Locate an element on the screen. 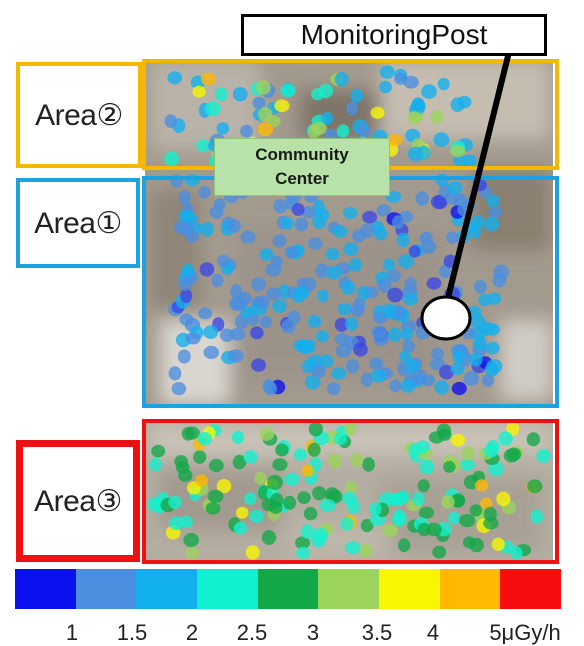  scale-tick-label: 1.5 is located at coordinates (132, 632).